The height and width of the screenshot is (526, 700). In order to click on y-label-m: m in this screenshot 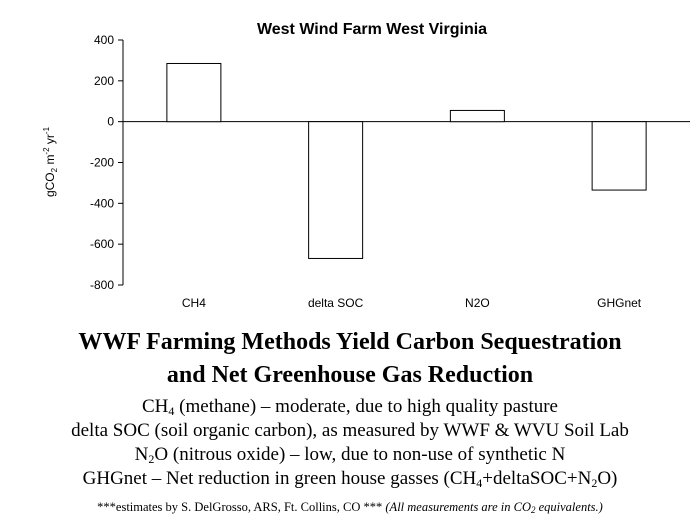, I will do `click(50, 161)`.